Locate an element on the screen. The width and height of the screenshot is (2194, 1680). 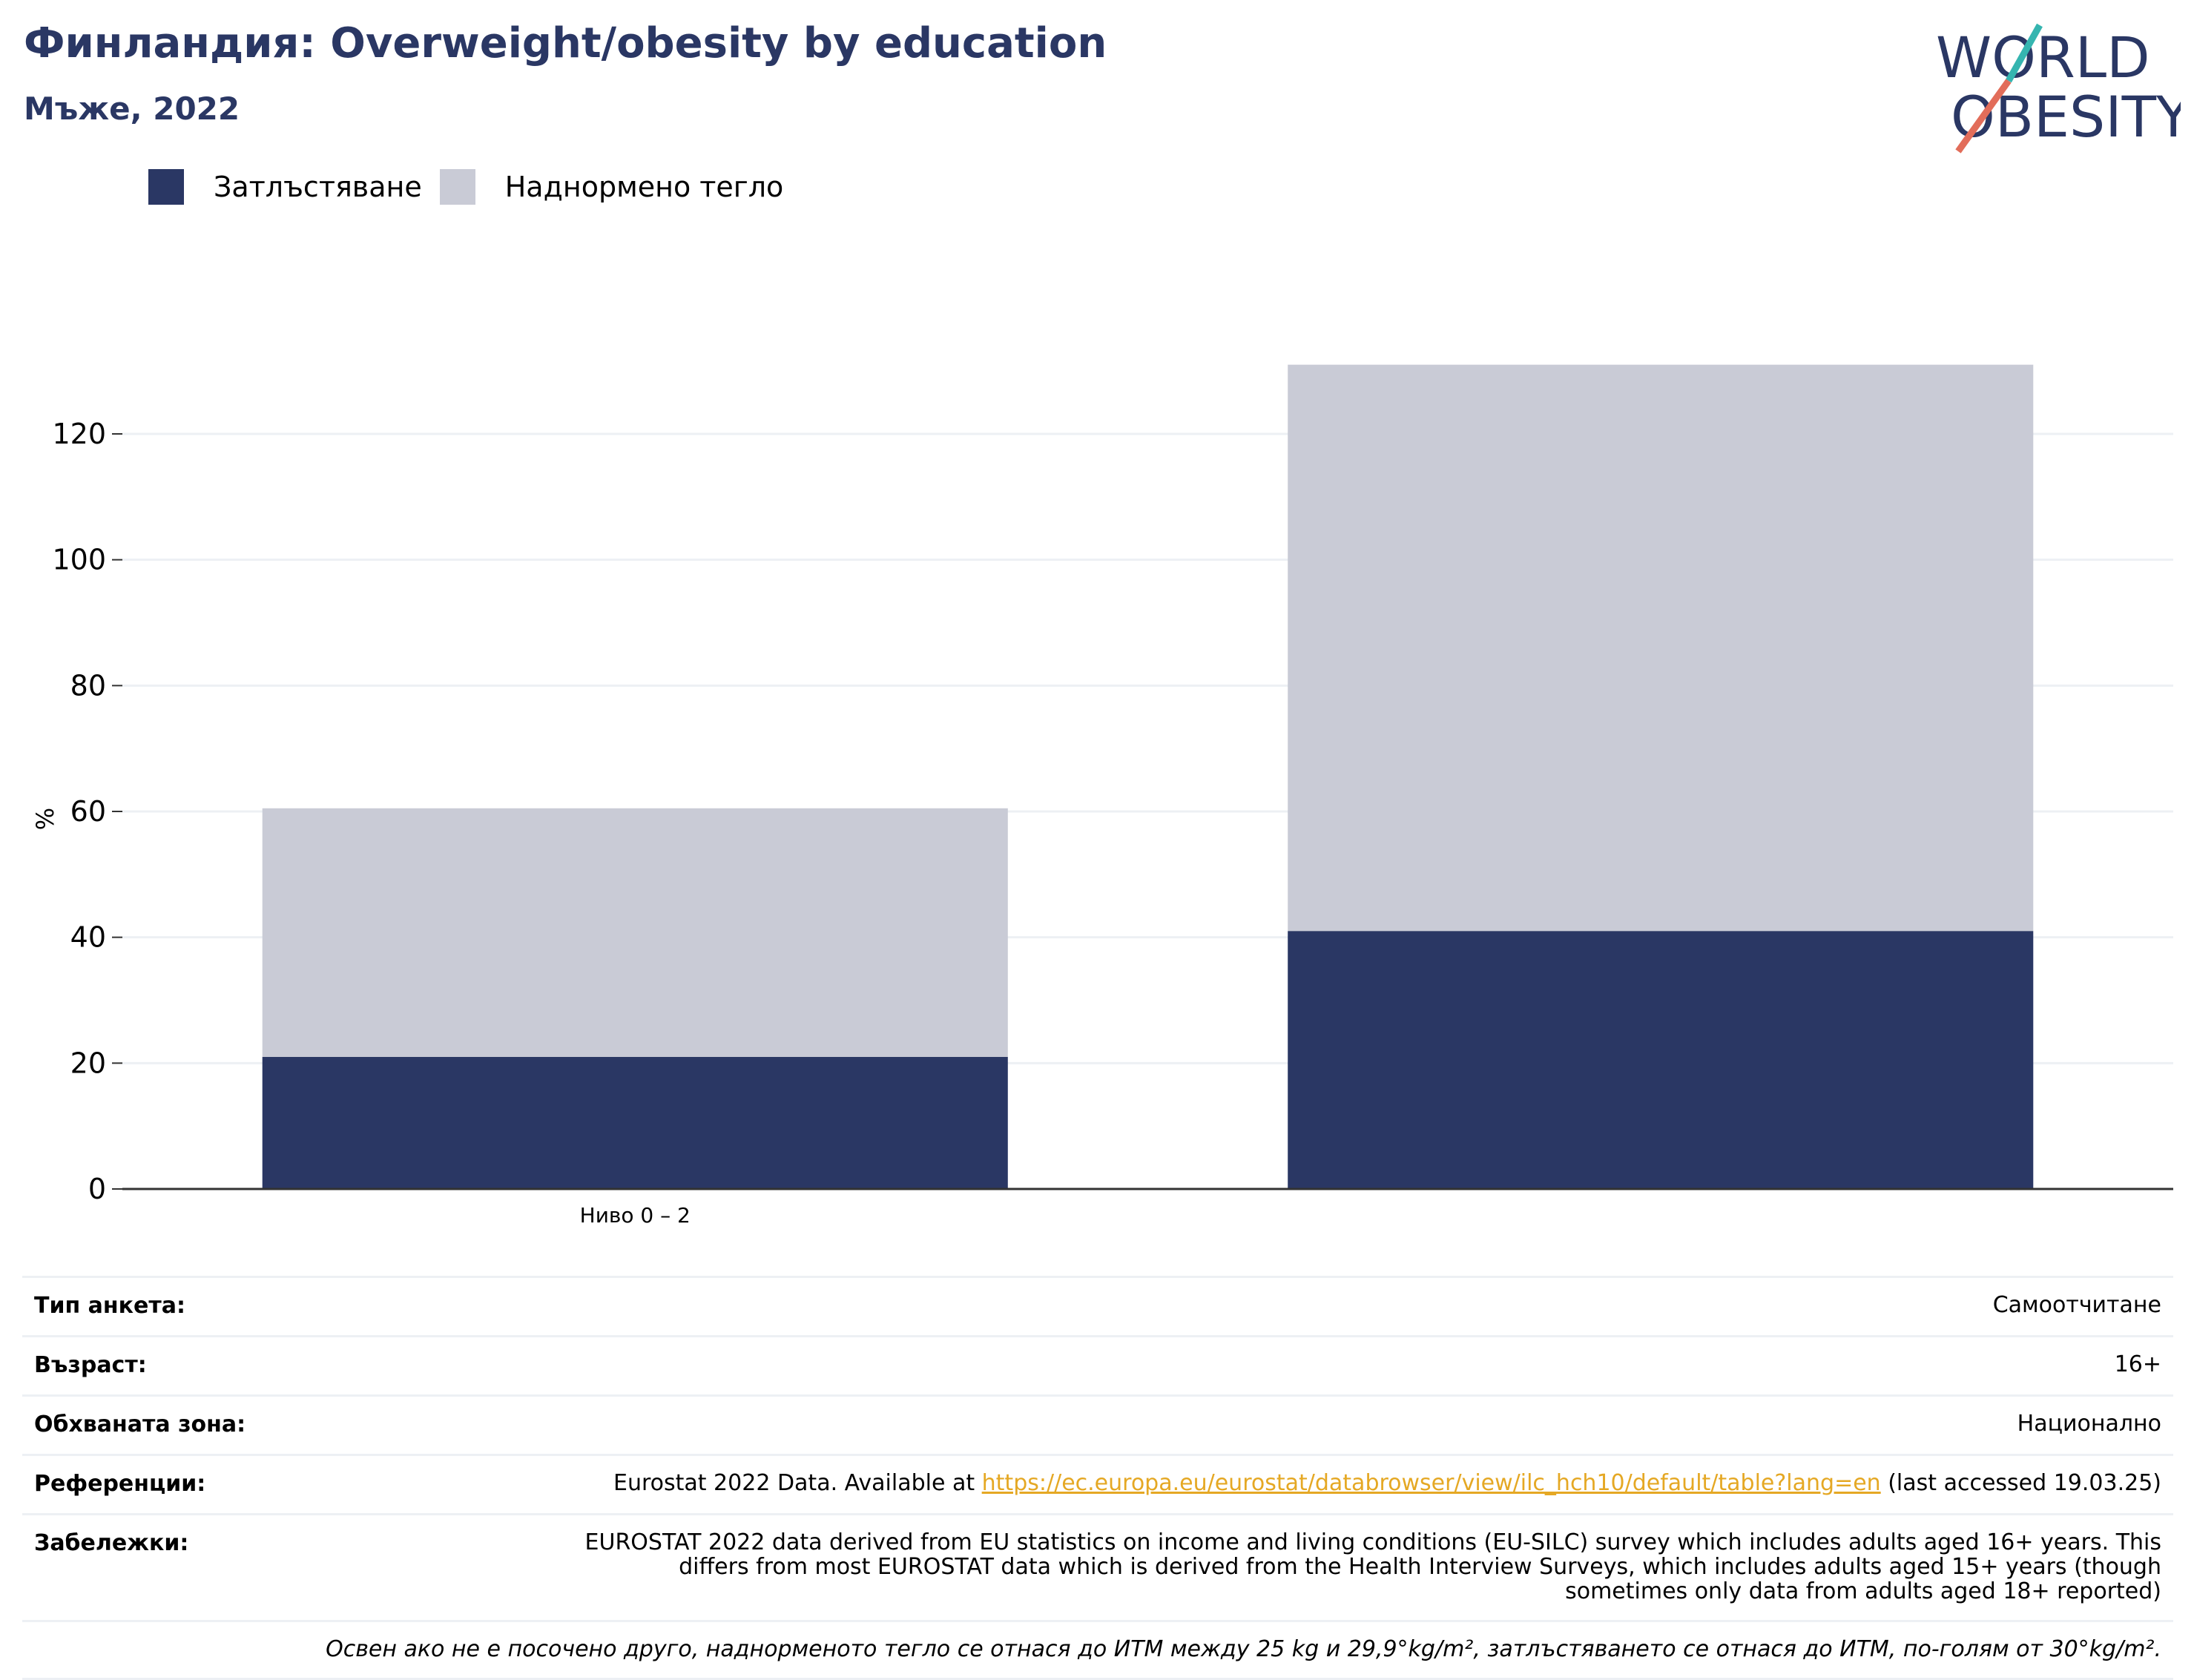
references-label: Референции: is located at coordinates (120, 1484).